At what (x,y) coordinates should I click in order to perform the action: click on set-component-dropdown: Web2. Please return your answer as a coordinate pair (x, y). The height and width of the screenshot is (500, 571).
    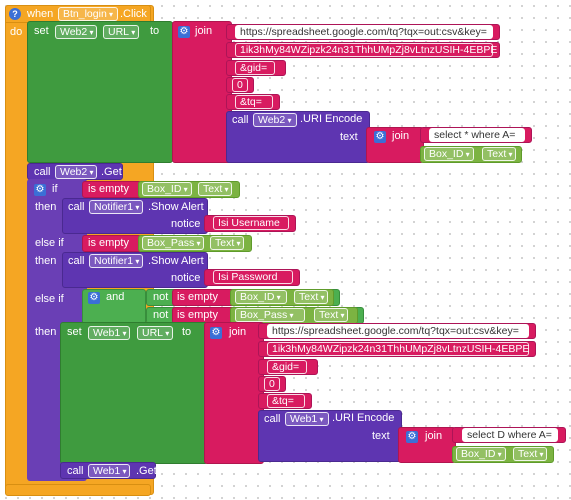
    Looking at the image, I should click on (76, 32).